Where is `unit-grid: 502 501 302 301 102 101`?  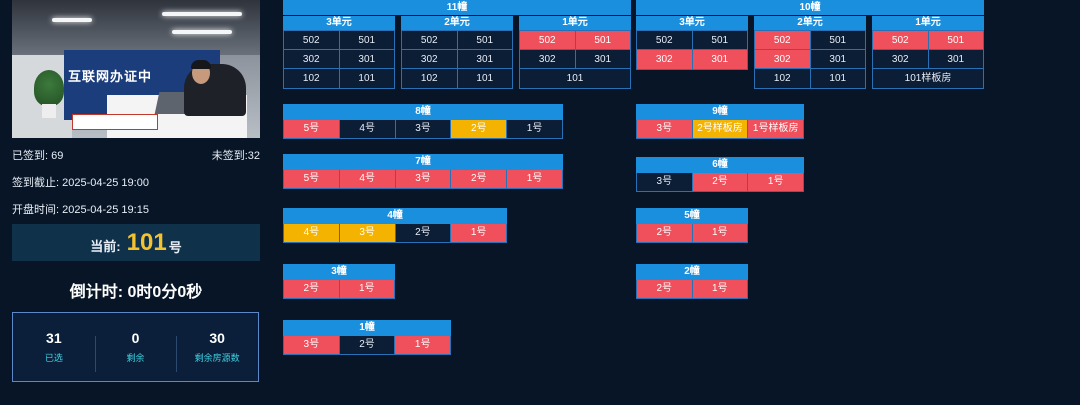 unit-grid: 502 501 302 301 102 101 is located at coordinates (457, 59).